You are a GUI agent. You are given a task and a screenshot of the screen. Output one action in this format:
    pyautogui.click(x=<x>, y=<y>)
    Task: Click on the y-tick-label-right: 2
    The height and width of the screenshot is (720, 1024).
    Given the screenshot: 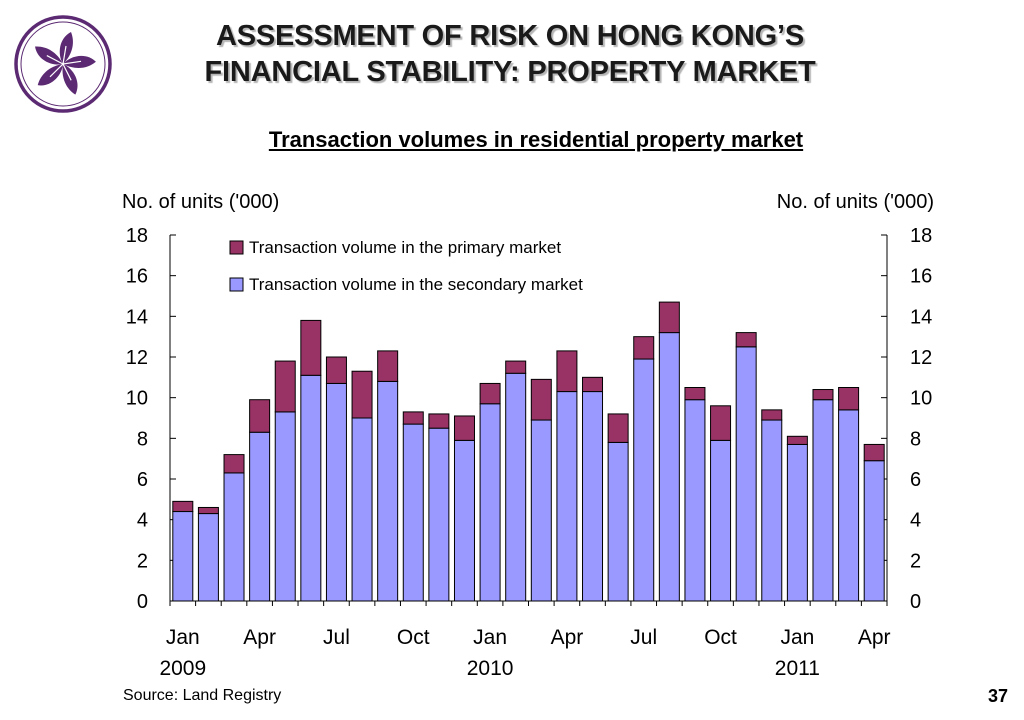 What is the action you would take?
    pyautogui.click(x=915, y=561)
    